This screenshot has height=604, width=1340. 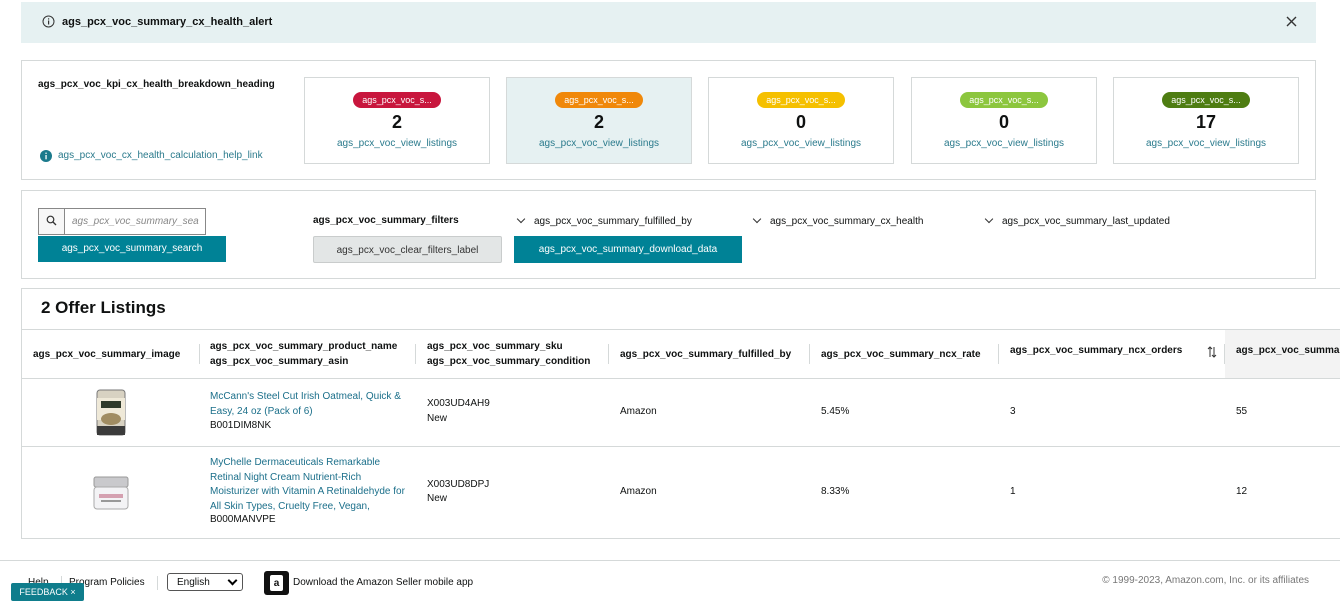 What do you see at coordinates (1013, 411) in the screenshot?
I see `ncx-orders: 3` at bounding box center [1013, 411].